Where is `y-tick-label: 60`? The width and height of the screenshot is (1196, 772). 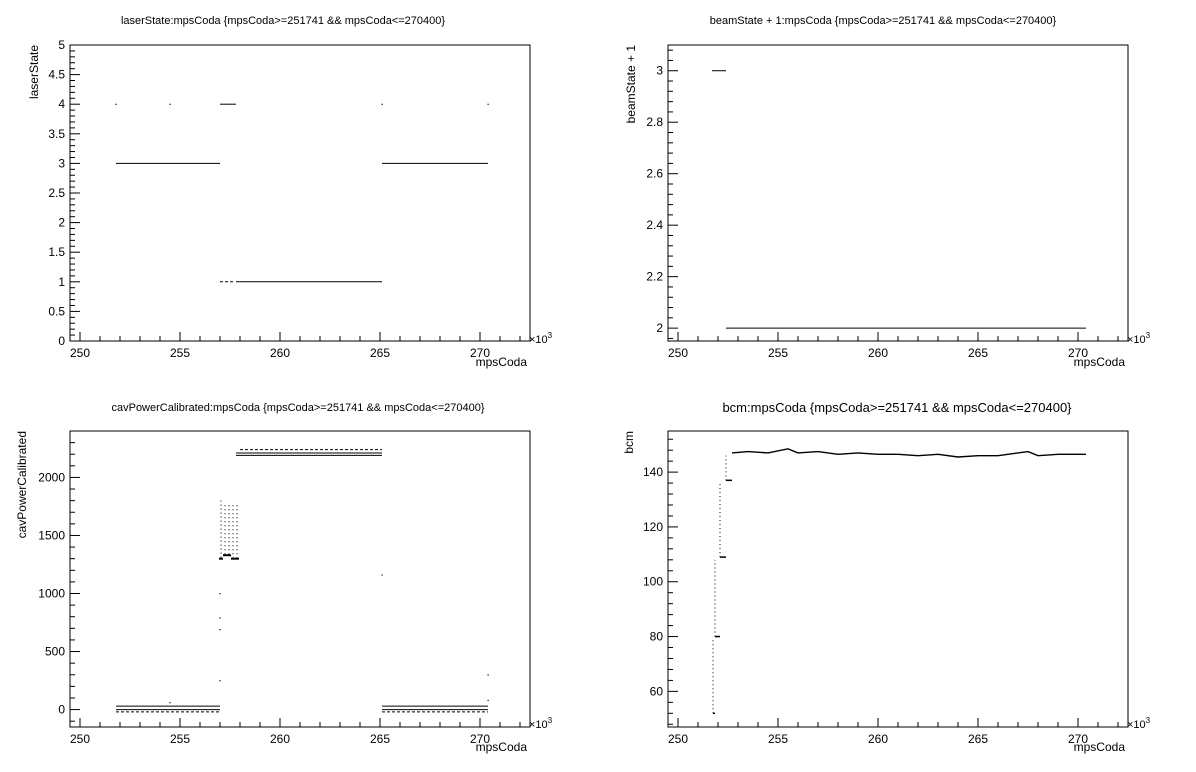
y-tick-label: 60 is located at coordinates (657, 691).